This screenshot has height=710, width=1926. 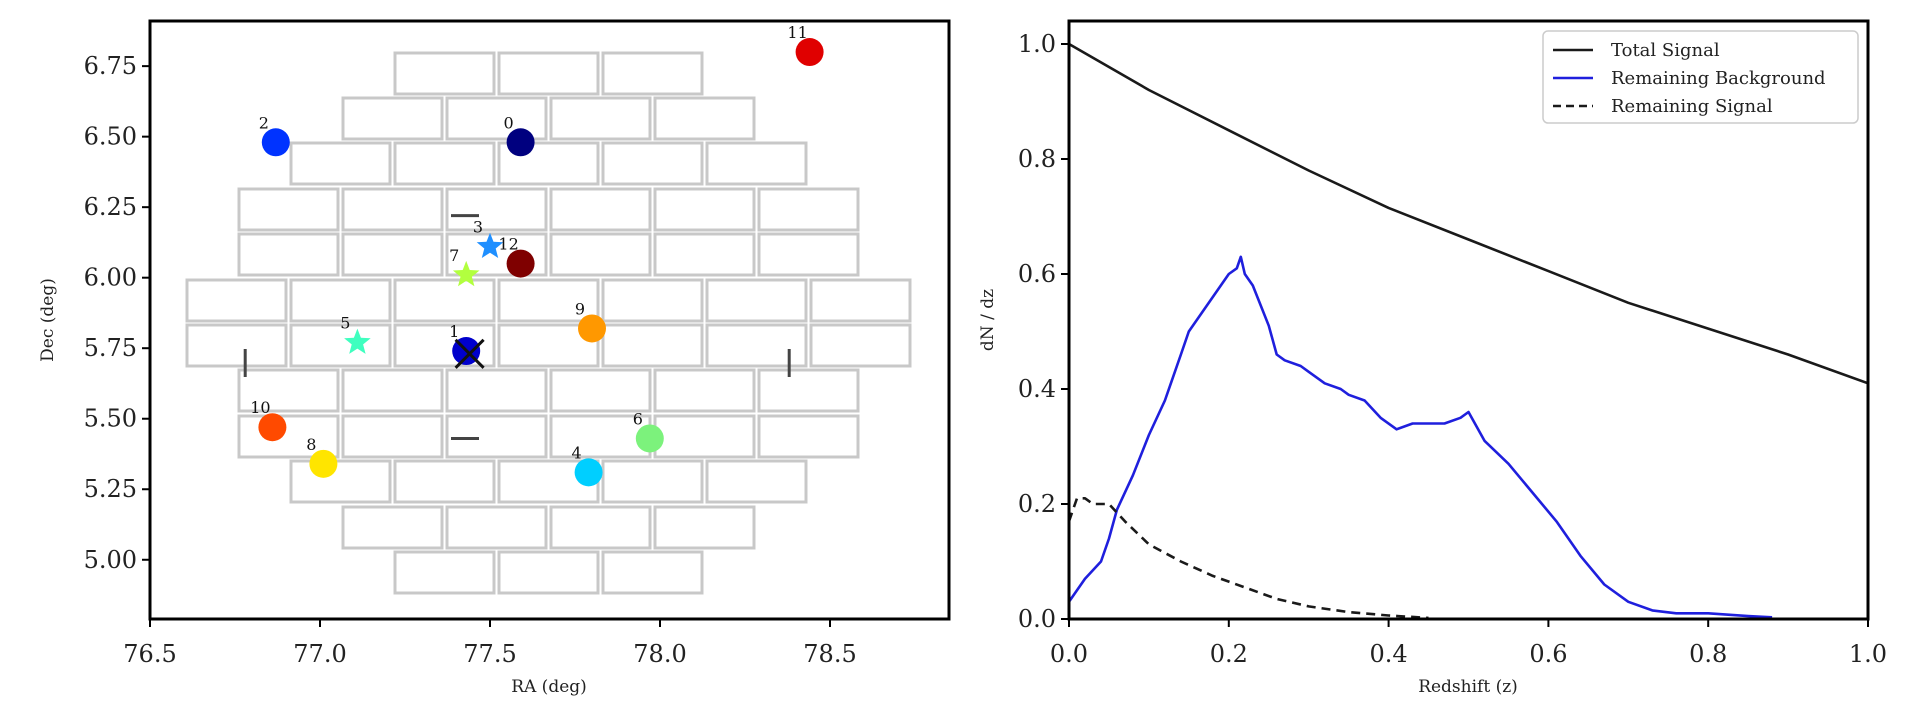 What do you see at coordinates (149, 654) in the screenshot?
I see `ra-tick-label: 76.5` at bounding box center [149, 654].